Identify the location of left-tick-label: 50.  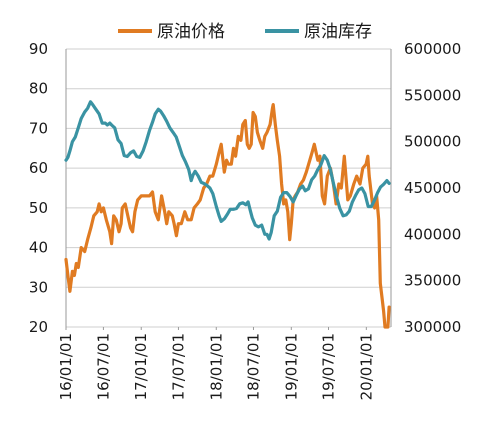
(38, 208).